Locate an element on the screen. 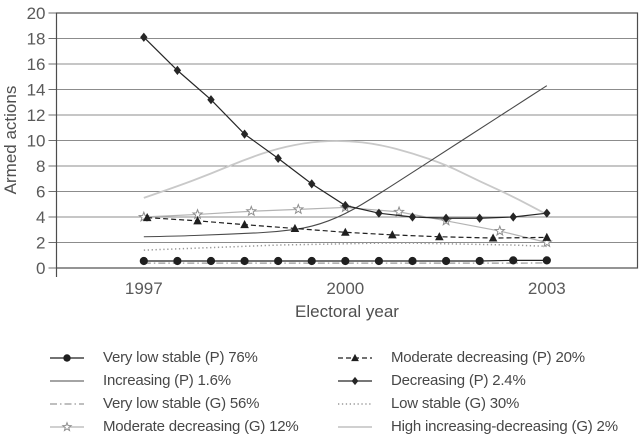 This screenshot has height=442, width=644. series-line-moderate-decreasing-g is located at coordinates (345, 225).